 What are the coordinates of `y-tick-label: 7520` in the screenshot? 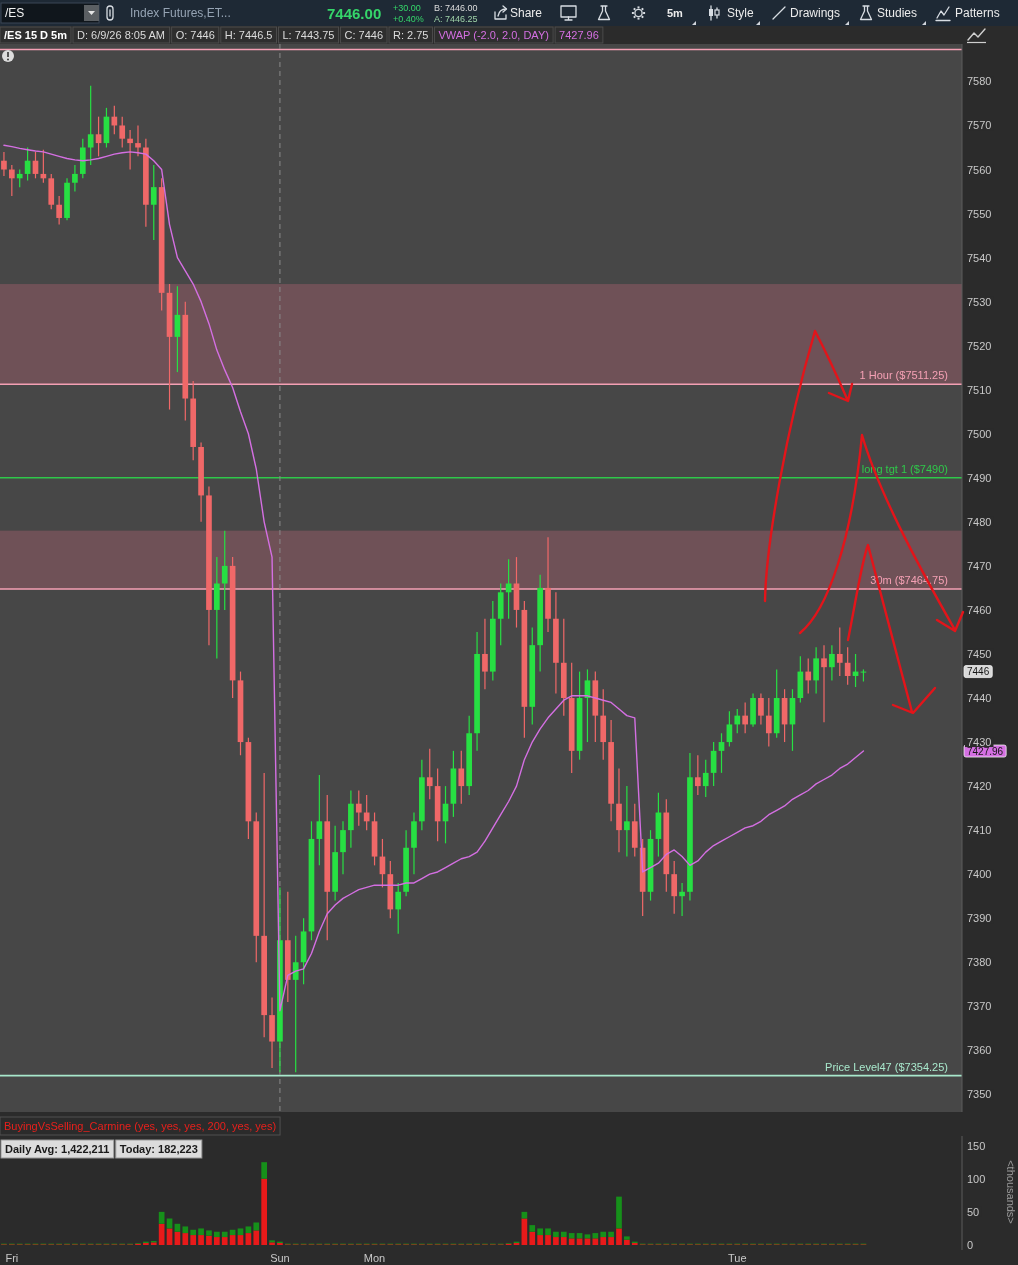 It's located at (979, 345).